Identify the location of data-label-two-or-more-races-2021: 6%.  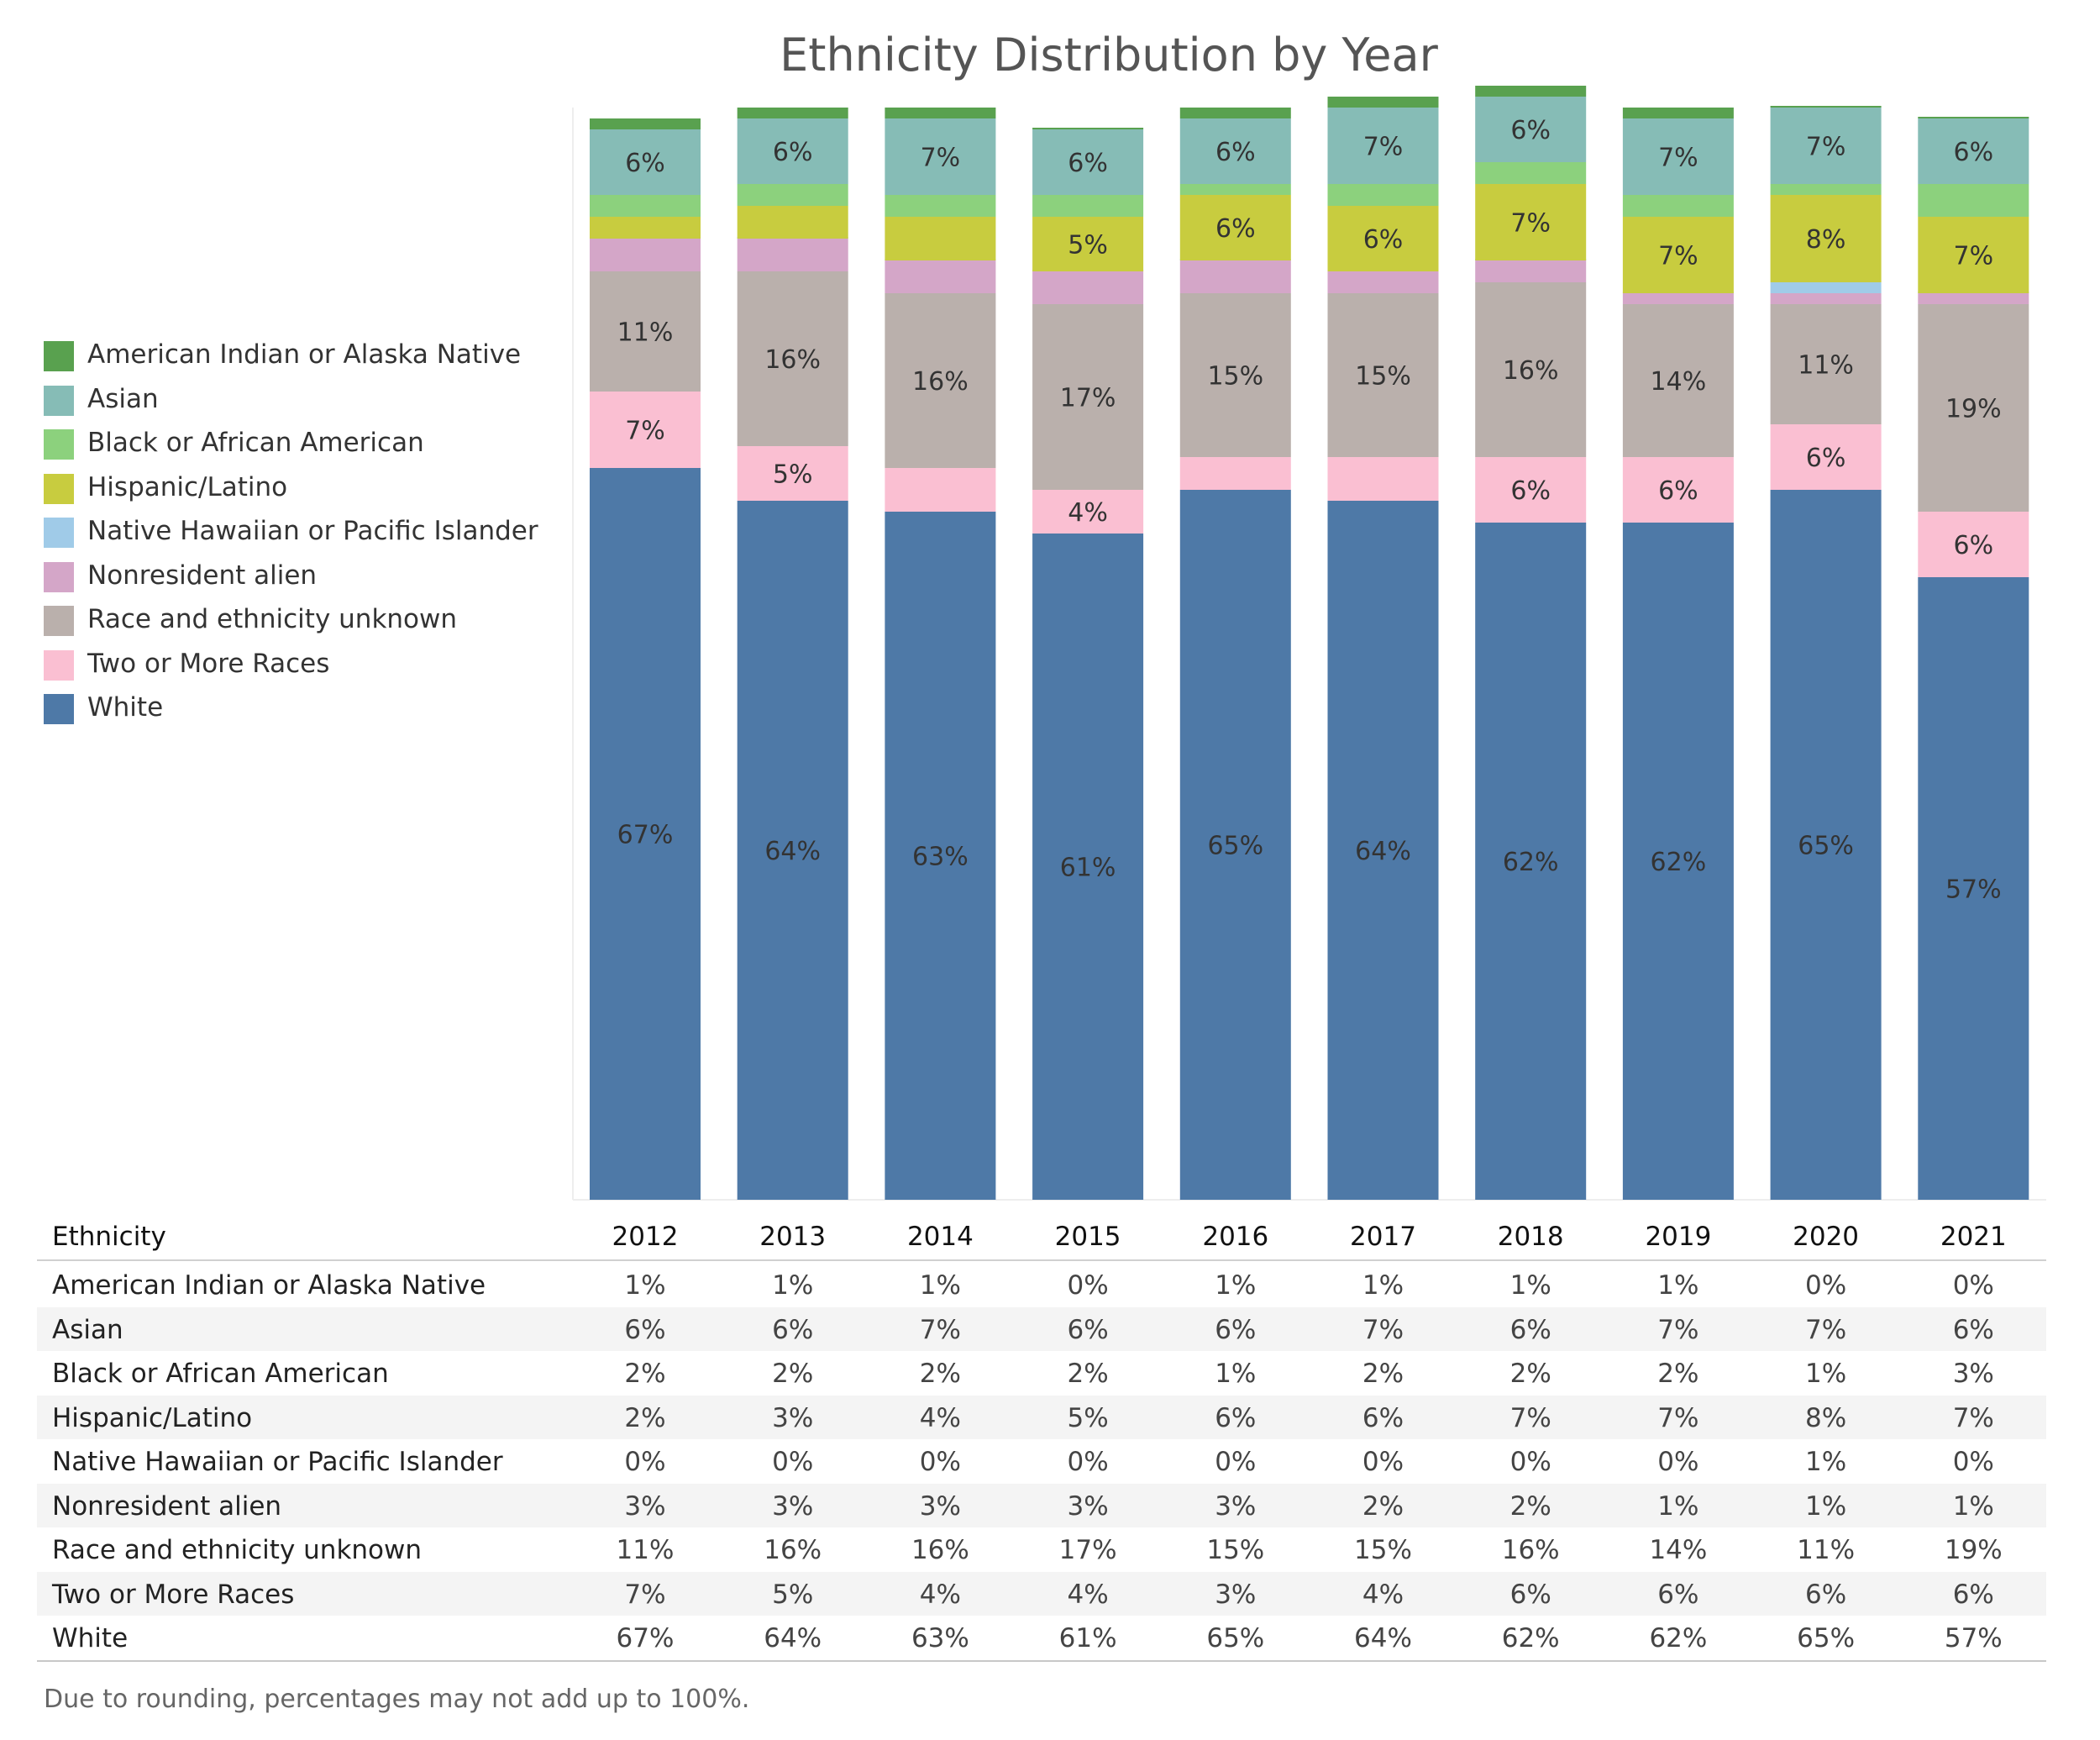
(1974, 545).